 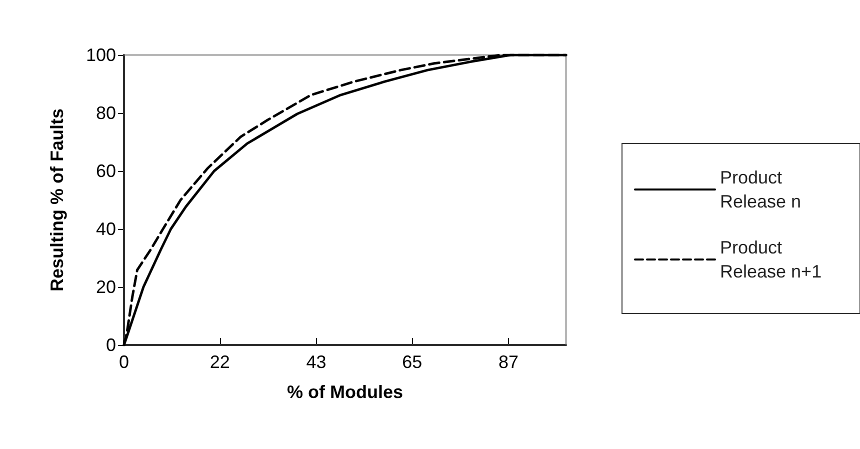 I want to click on y-tick-label: 60, so click(x=106, y=171).